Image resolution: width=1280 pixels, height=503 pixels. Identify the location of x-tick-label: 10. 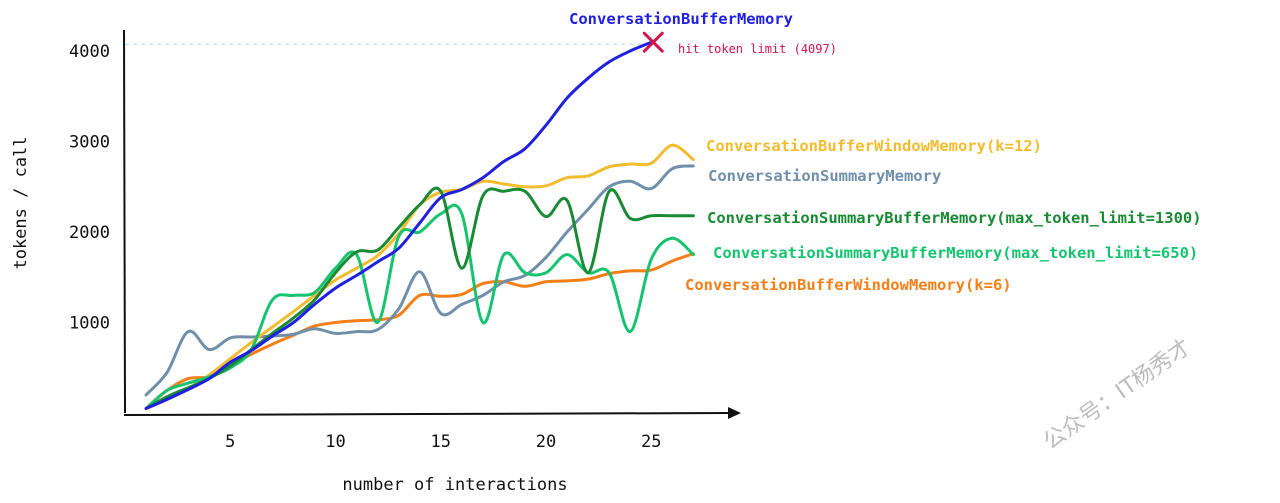
(335, 442).